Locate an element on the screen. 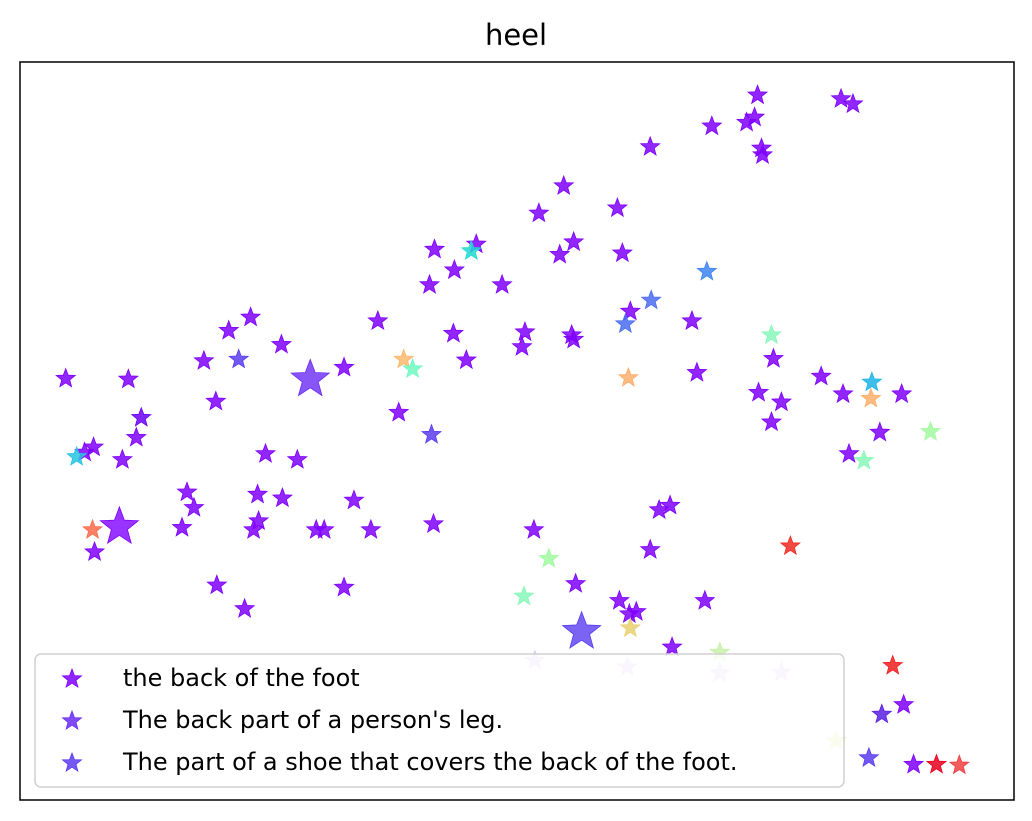  legend-label: the back of the foot is located at coordinates (241, 678).